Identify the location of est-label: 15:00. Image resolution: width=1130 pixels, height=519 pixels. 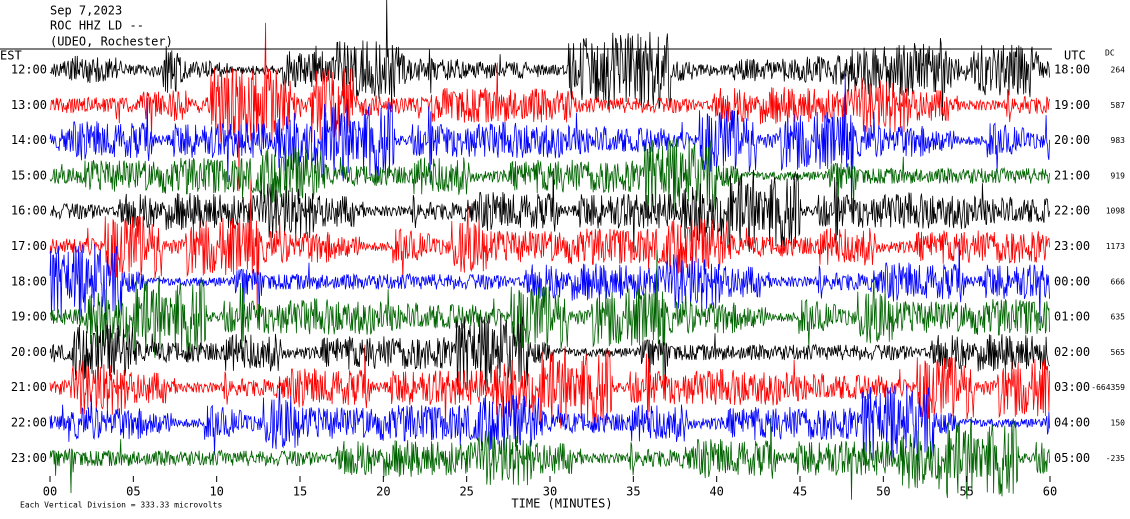
(29, 175).